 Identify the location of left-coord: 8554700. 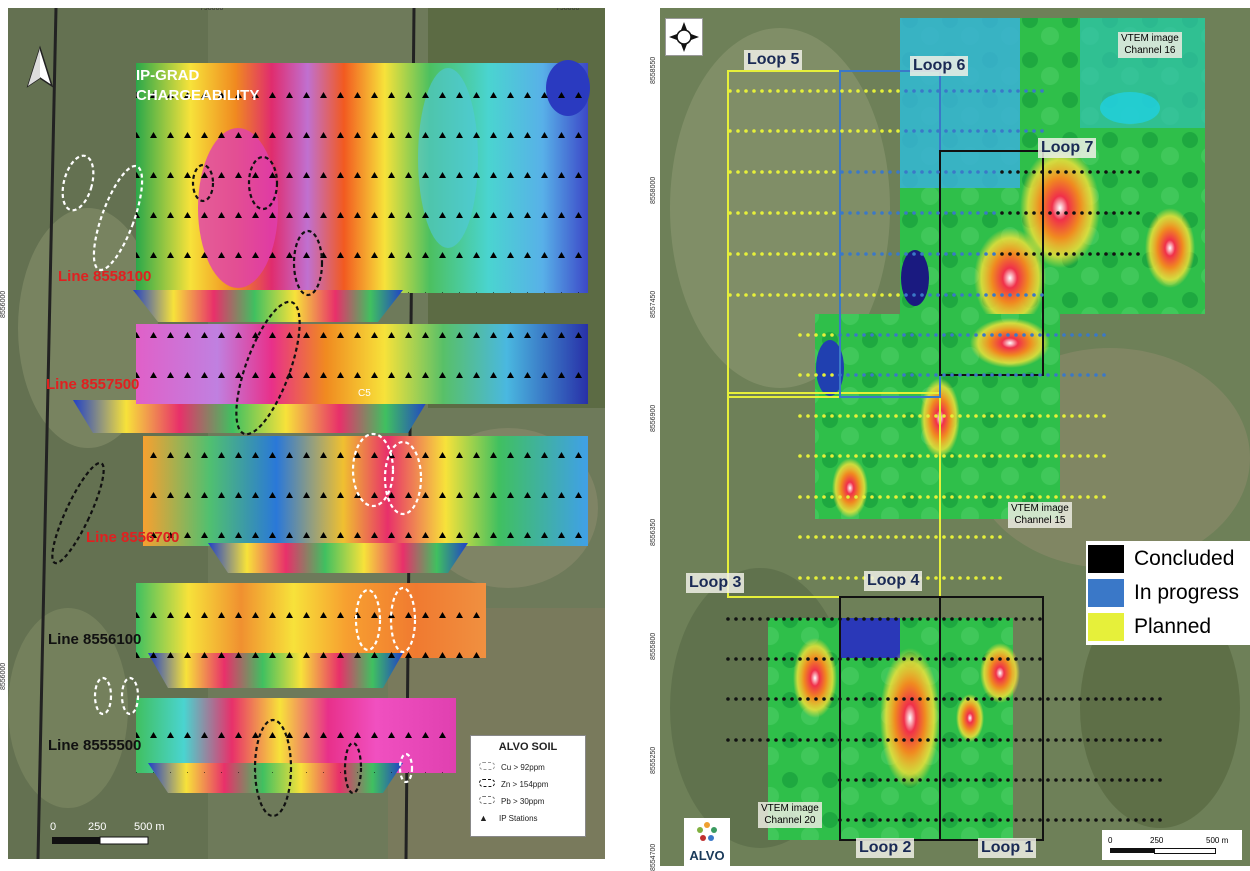
(653, 857).